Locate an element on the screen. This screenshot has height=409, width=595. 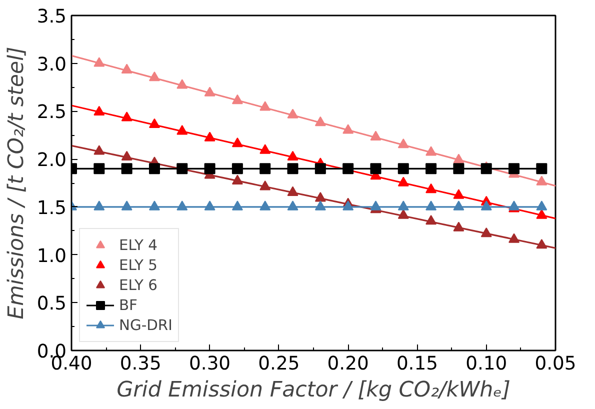
y-tick-label: 3.5 is located at coordinates (51, 17).